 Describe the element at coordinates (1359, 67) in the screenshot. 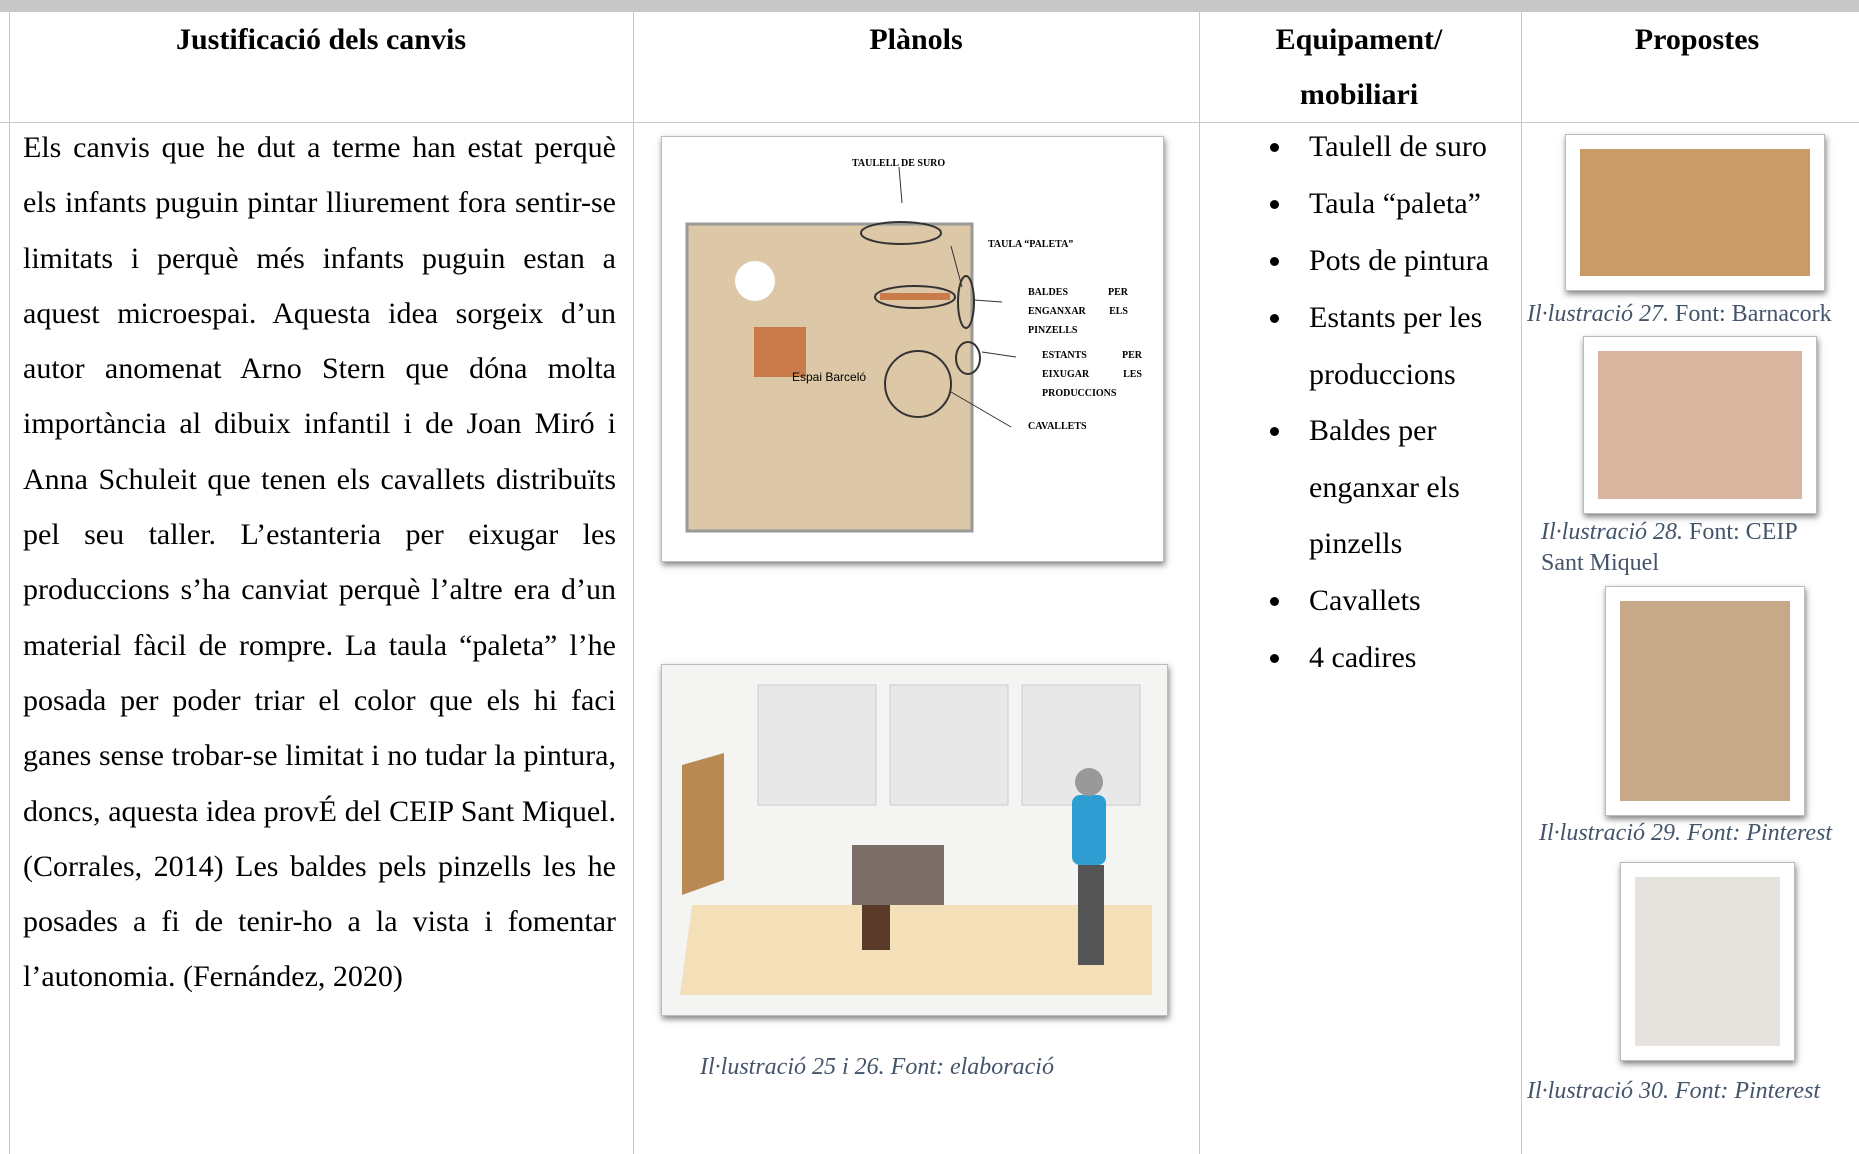

I see `header: Equipament/ mobiliari` at that location.